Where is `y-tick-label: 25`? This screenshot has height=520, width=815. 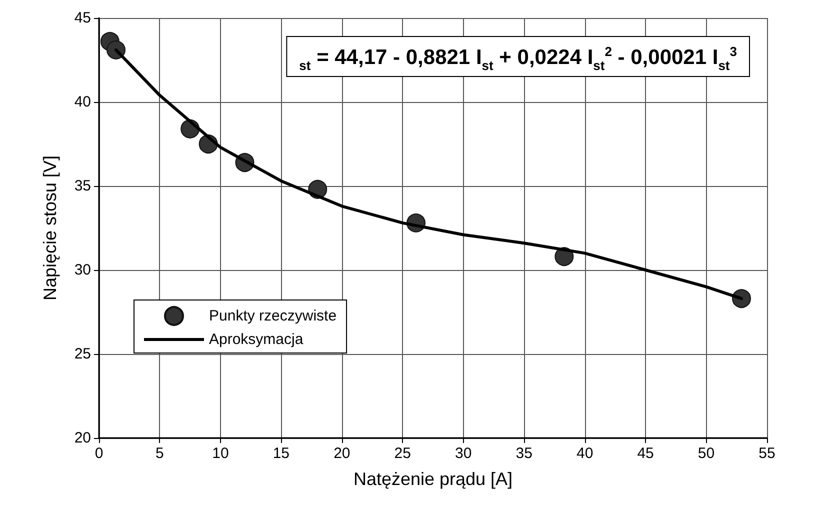
y-tick-label: 25 is located at coordinates (82, 354).